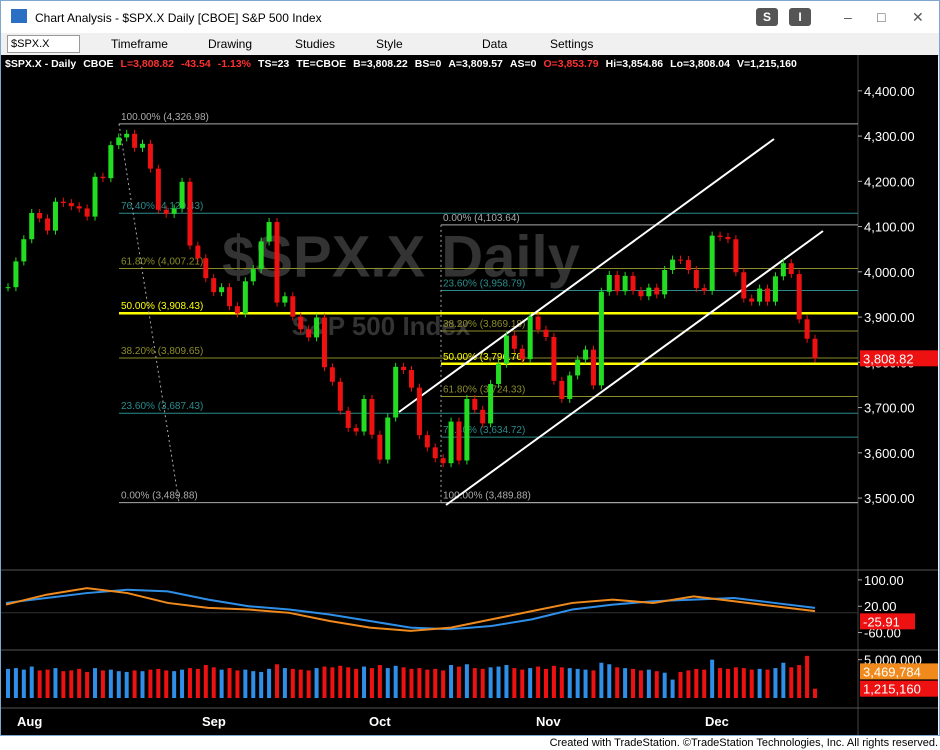 This screenshot has width=940, height=750. I want to click on status-field: CBOE, so click(98, 64).